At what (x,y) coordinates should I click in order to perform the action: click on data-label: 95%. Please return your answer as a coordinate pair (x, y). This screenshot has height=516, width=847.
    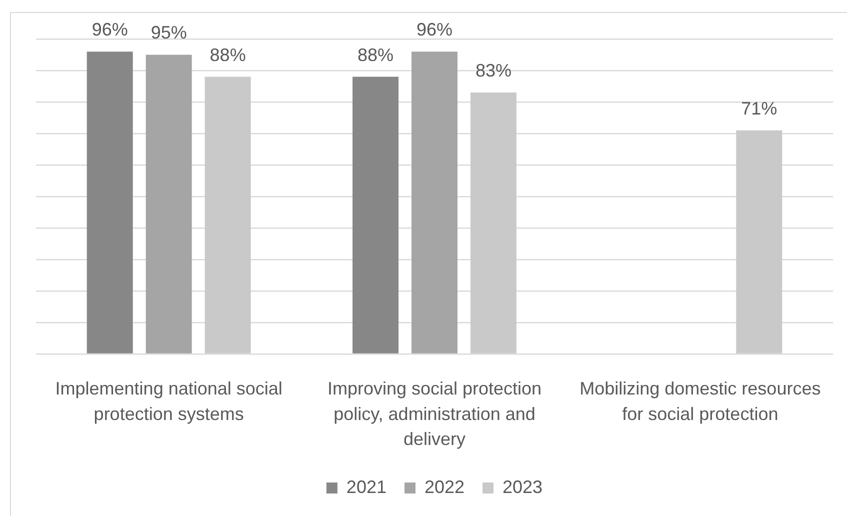
    Looking at the image, I should click on (168, 32).